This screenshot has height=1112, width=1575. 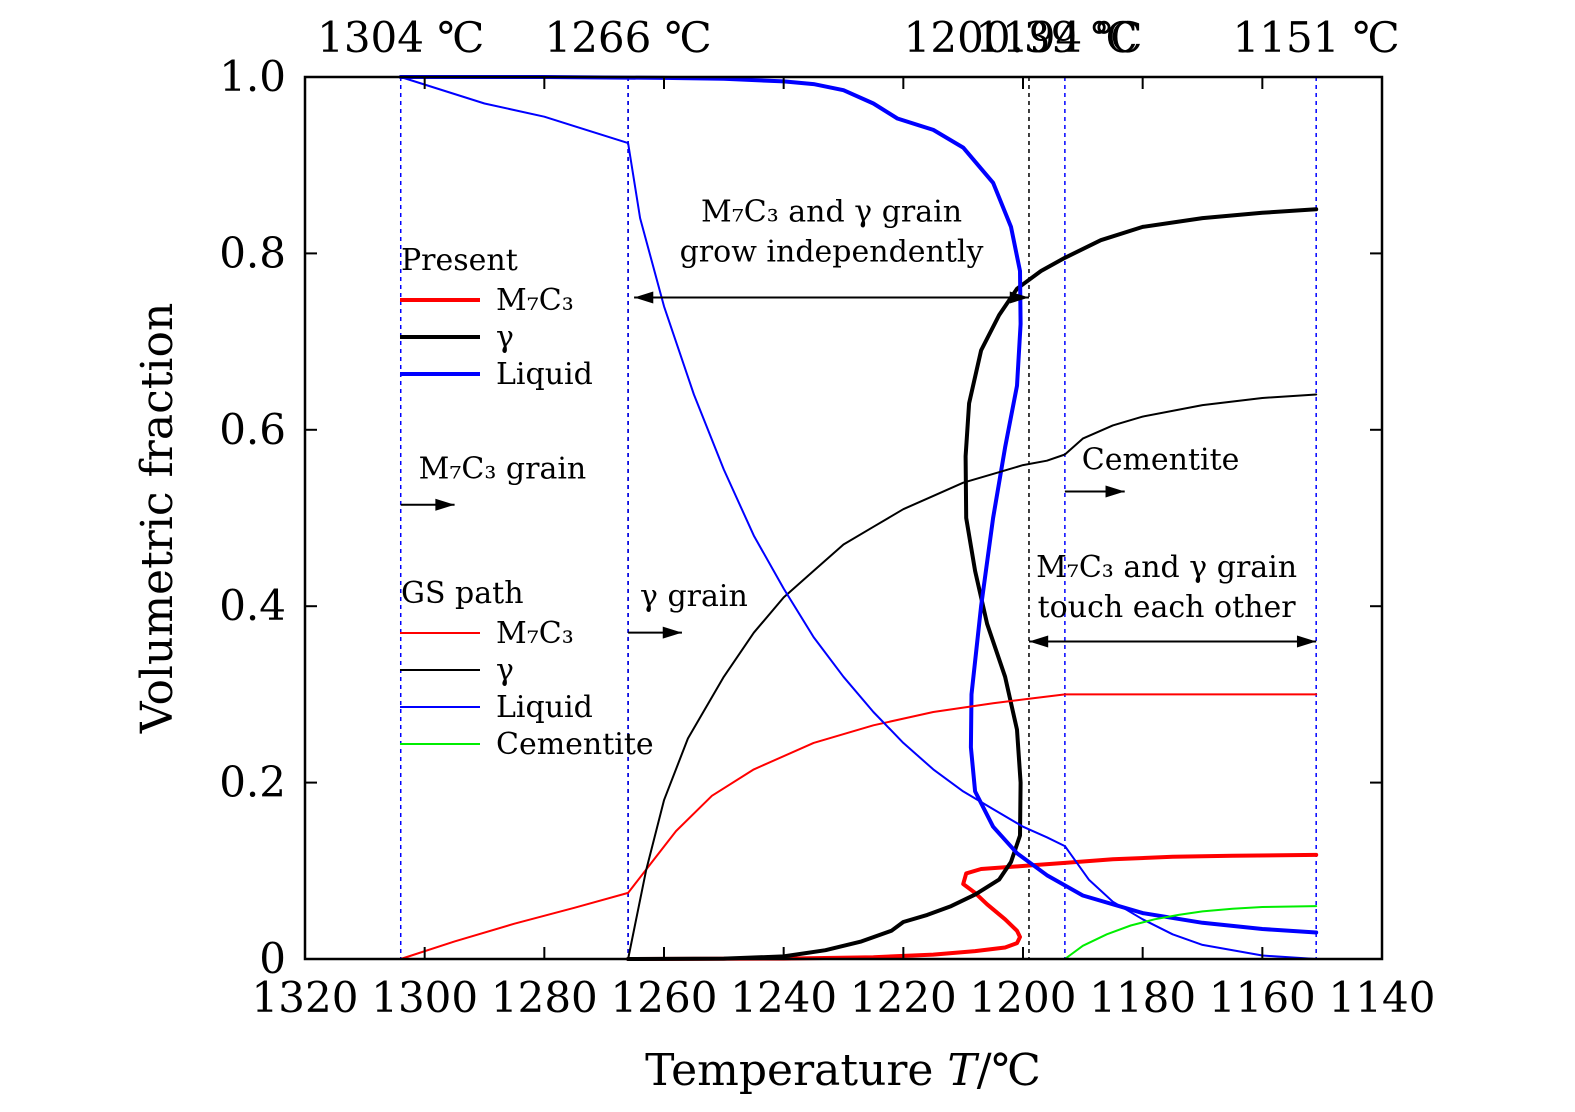 I want to click on legend-title-0: Present, so click(x=459, y=260).